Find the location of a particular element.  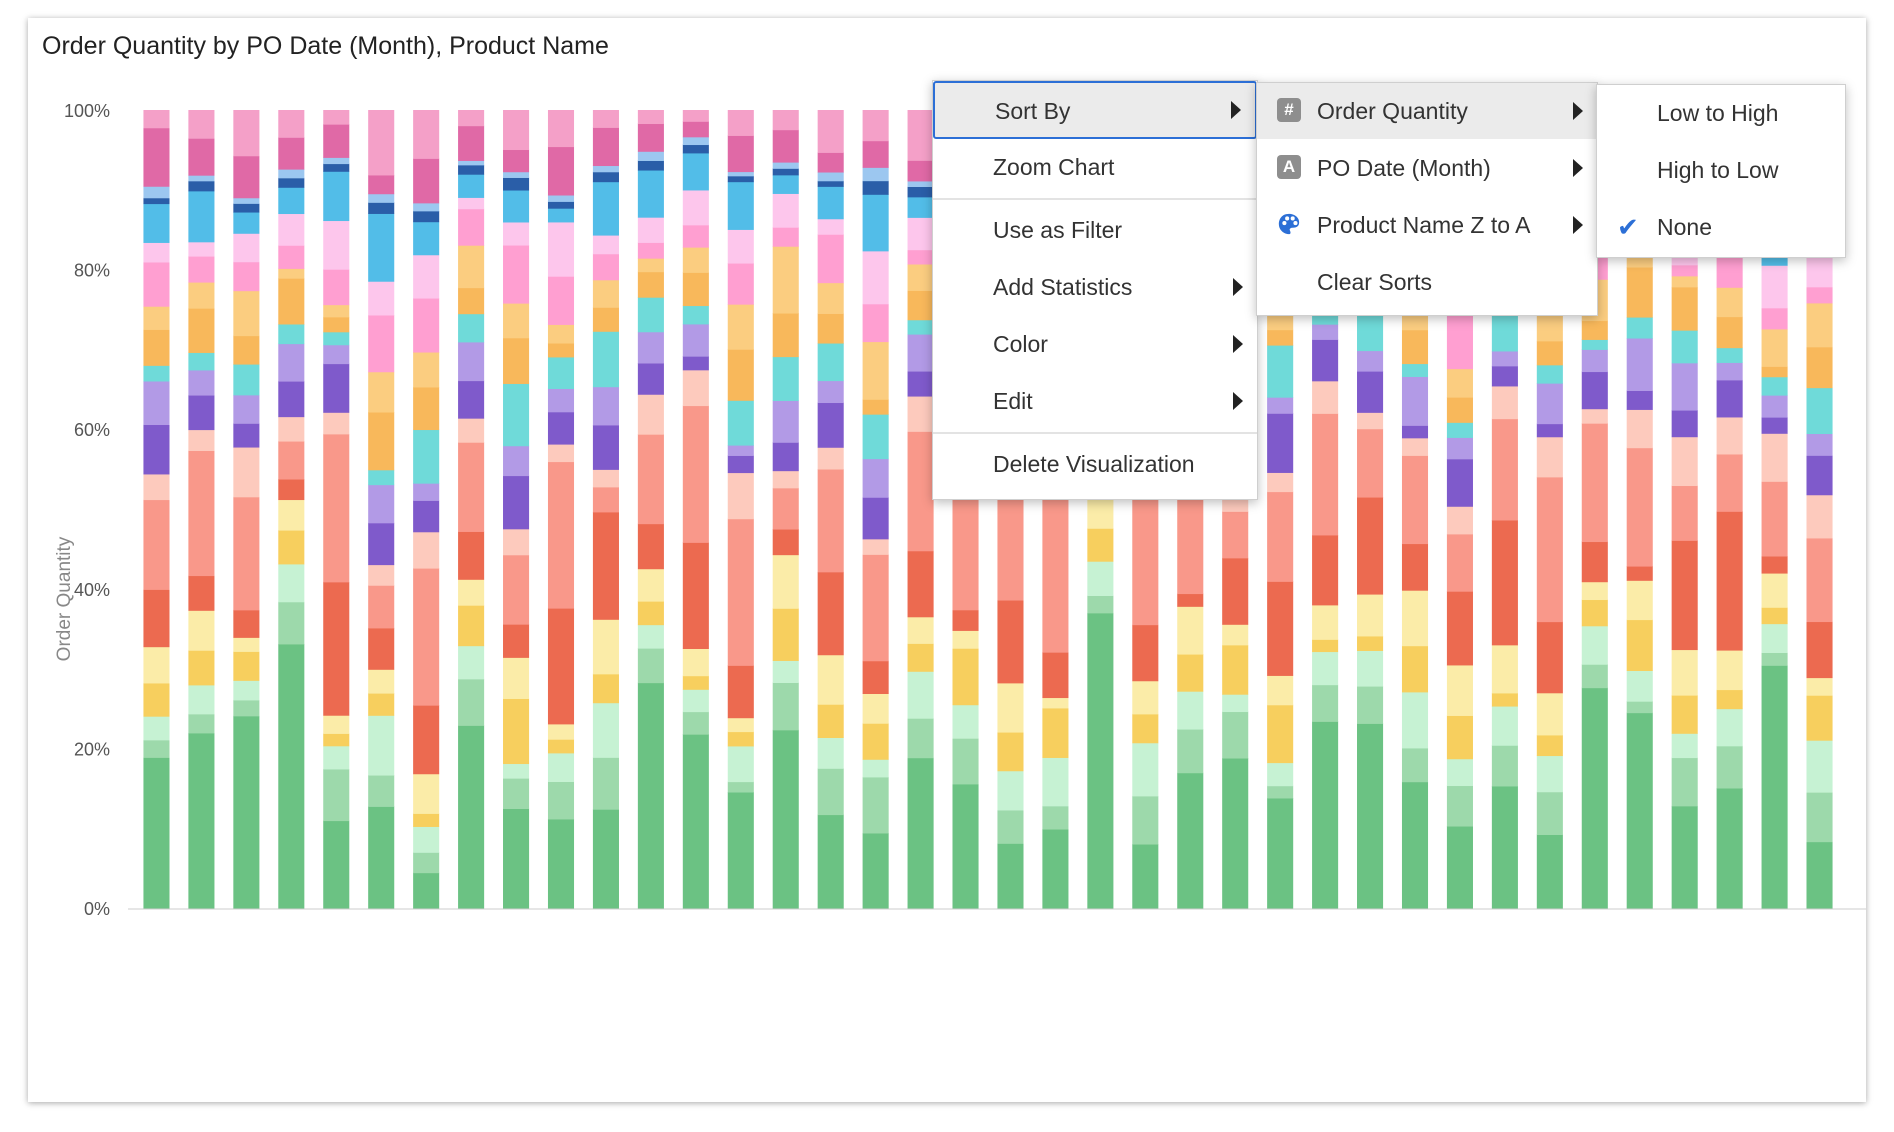

sort-item-product-name: Product Name Z to A is located at coordinates (1427, 225).